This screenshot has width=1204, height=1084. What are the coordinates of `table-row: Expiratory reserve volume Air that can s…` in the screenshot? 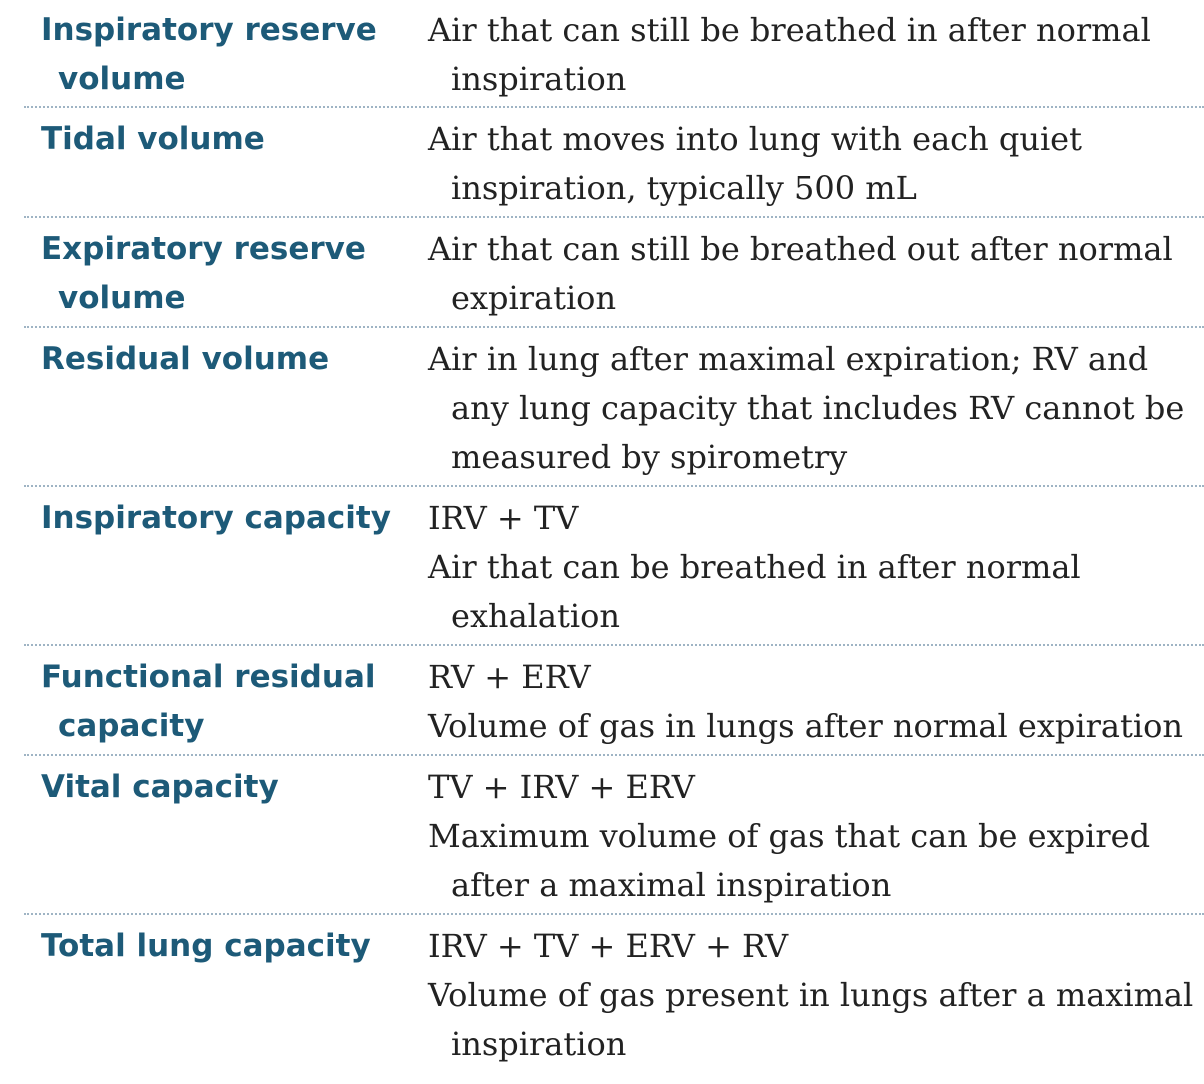 It's located at (614, 273).